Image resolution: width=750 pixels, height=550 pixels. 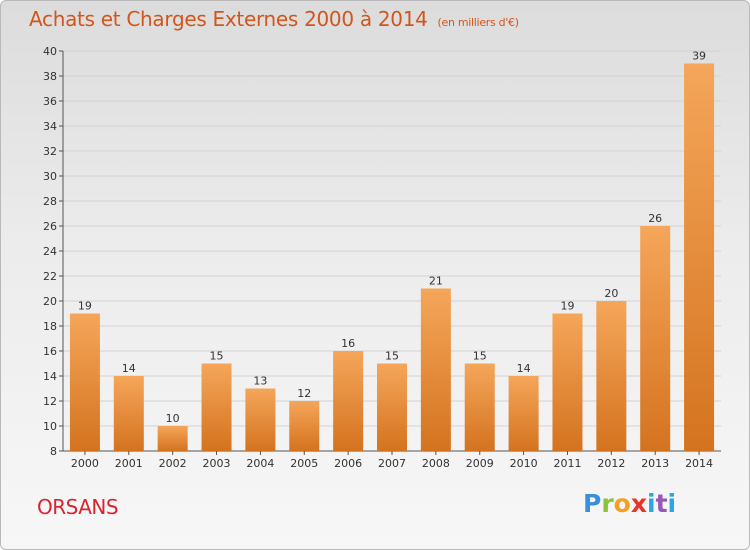 What do you see at coordinates (699, 56) in the screenshot?
I see `data-label: 39` at bounding box center [699, 56].